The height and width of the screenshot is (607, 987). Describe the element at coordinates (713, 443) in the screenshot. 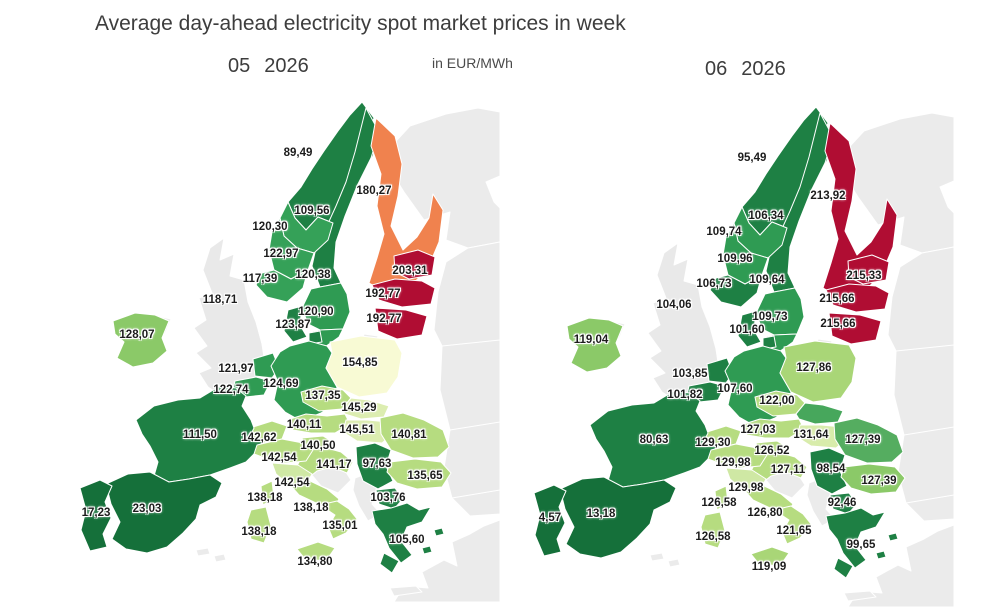

I see `price-label-ch: 129,30` at that location.